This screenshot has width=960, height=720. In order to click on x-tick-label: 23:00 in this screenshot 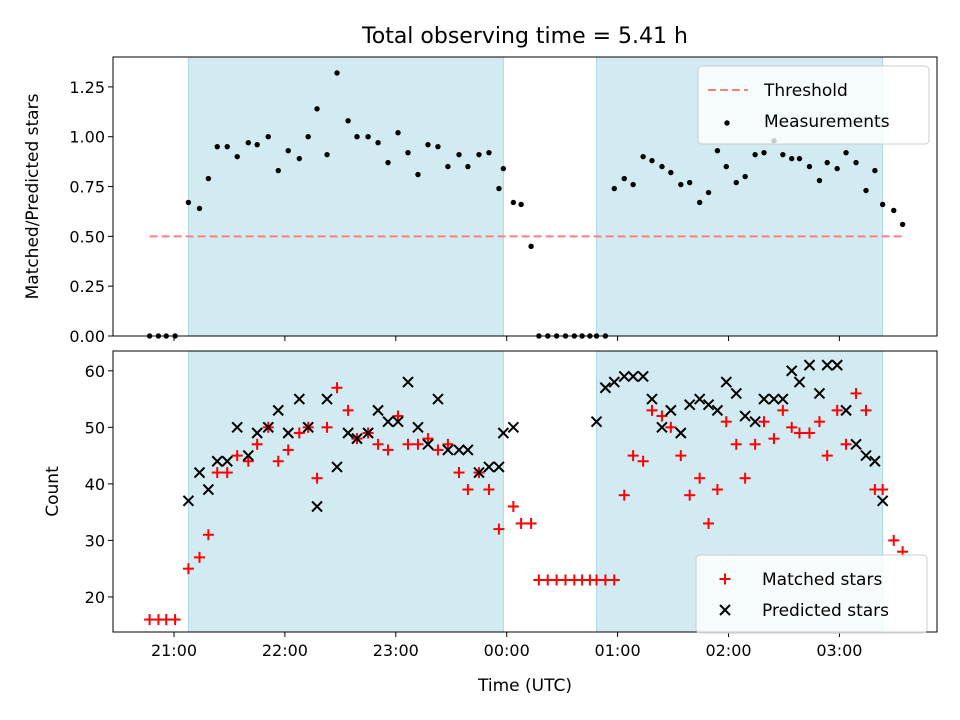, I will do `click(396, 650)`.